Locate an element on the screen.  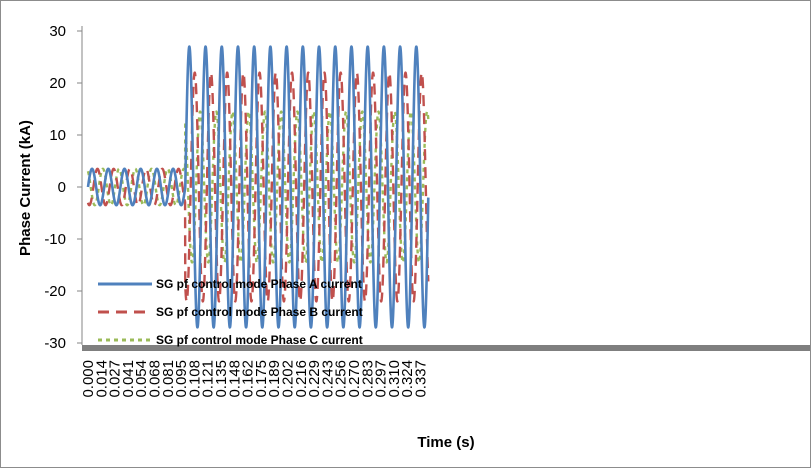
x-tick-label: 0.000 is located at coordinates (88, 379).